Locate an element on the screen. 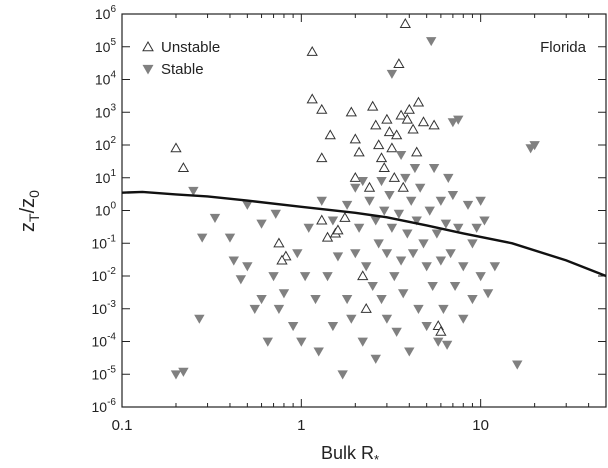  legend-label-unstable: Unstable is located at coordinates (190, 47).